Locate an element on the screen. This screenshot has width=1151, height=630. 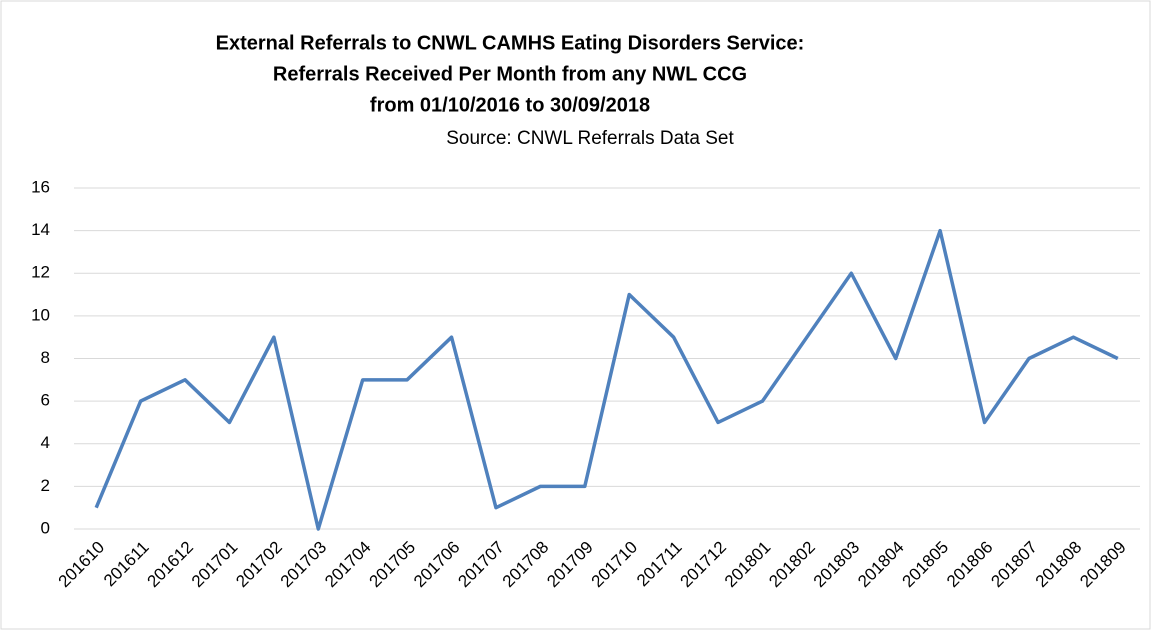
y-tick-label: 6 is located at coordinates (45, 400).